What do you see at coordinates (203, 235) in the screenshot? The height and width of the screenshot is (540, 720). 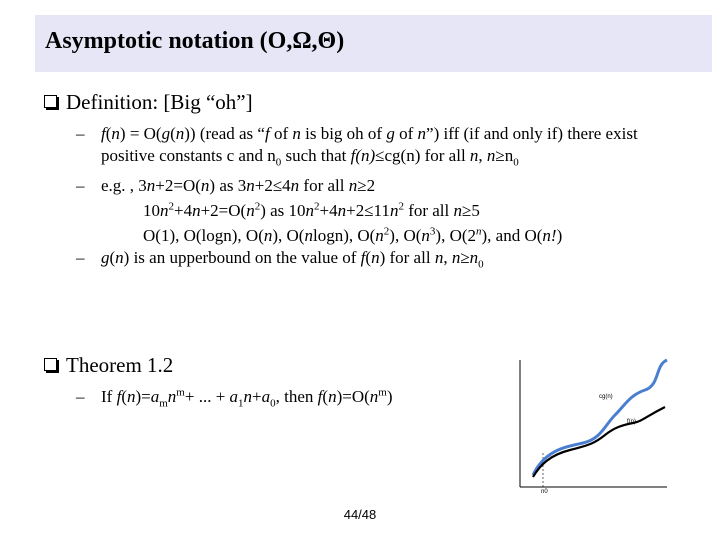 I see `text-run: O(1), O(logn), O(` at bounding box center [203, 235].